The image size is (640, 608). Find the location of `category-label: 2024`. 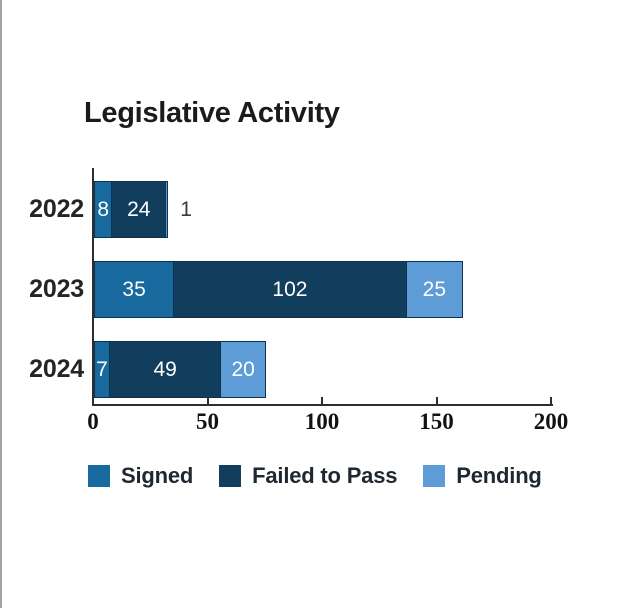

category-label: 2024 is located at coordinates (56, 369).